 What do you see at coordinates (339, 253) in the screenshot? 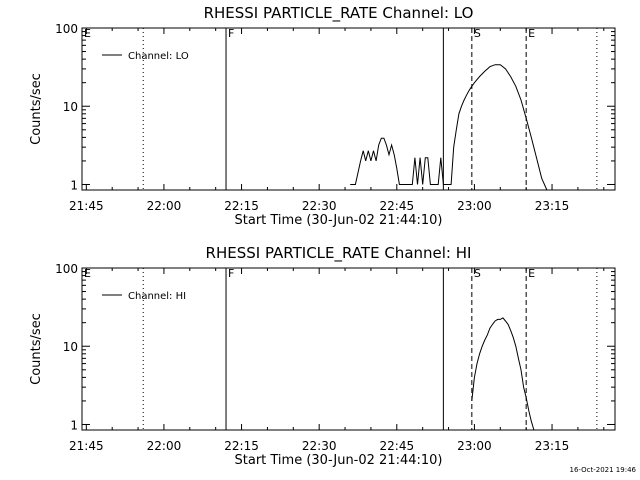
I see `chart-title: RHESSI PARTICLE_RATE Channel: HI` at bounding box center [339, 253].